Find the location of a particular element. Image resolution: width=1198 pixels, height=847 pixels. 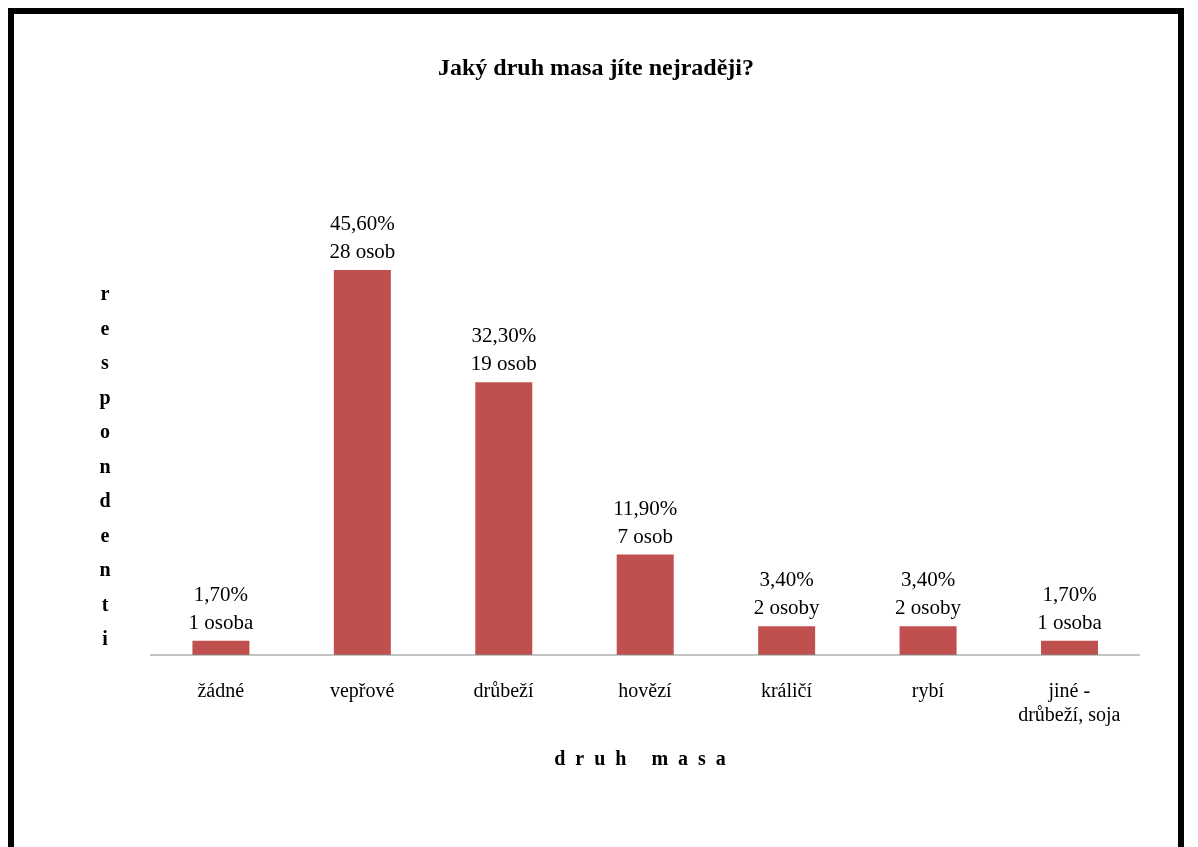

x-tick-label: drůbeží is located at coordinates (503, 690).